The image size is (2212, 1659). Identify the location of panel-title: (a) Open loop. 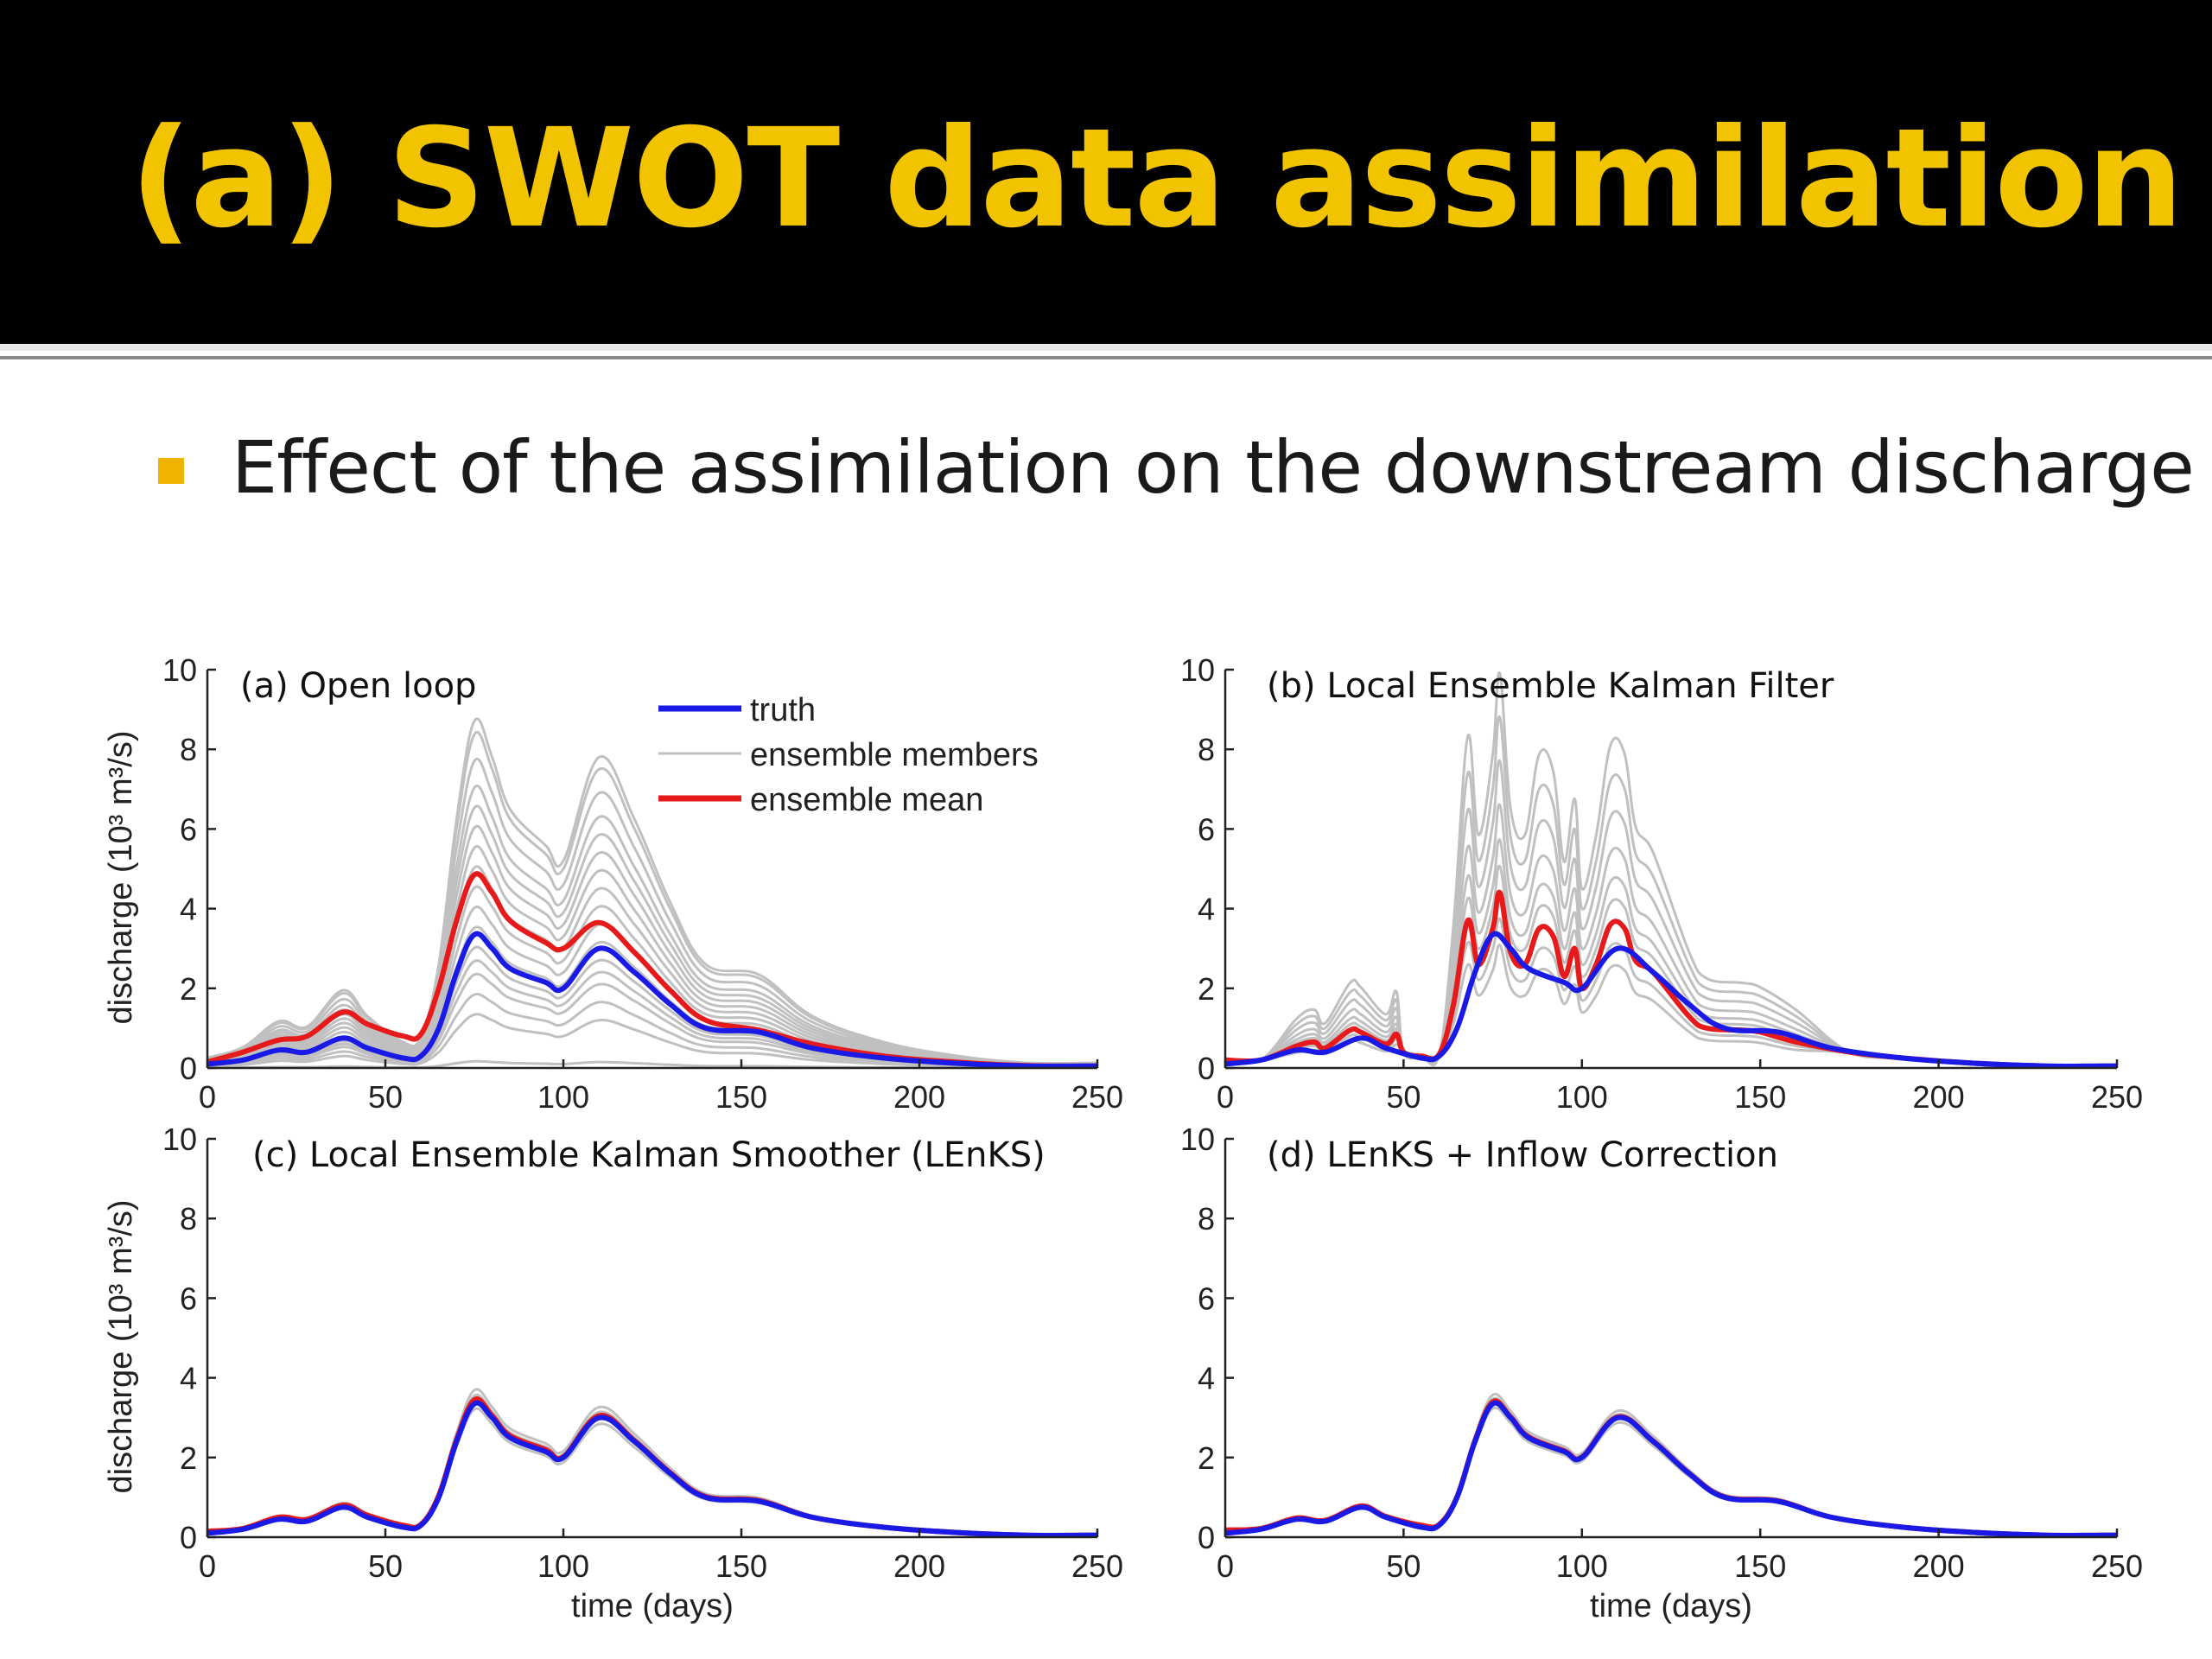
(358, 686).